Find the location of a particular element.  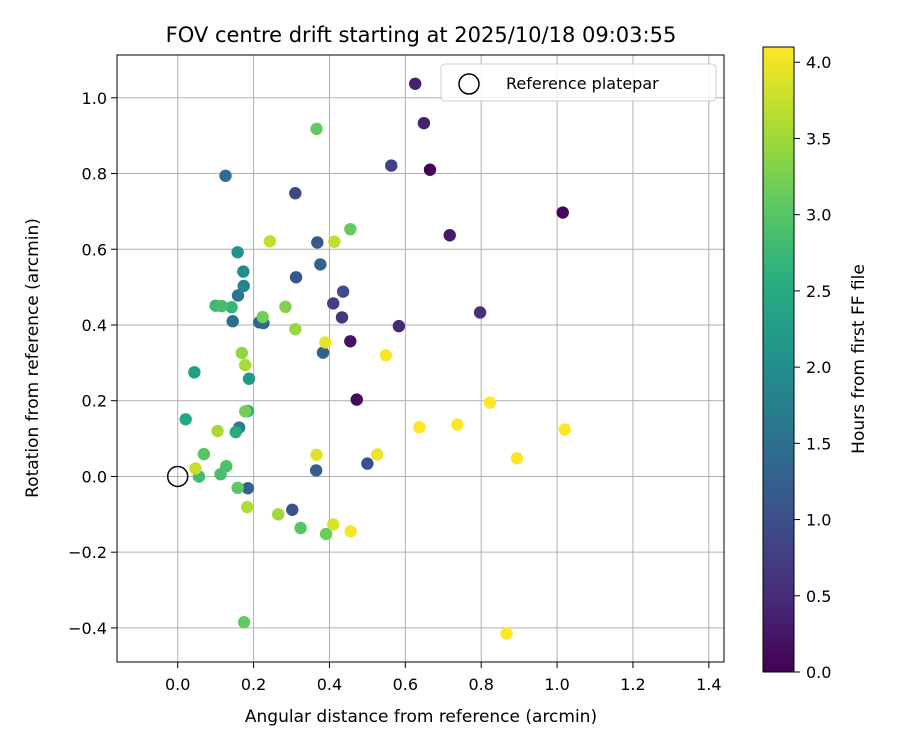

y-tick-label: 0.4 is located at coordinates (94, 325).